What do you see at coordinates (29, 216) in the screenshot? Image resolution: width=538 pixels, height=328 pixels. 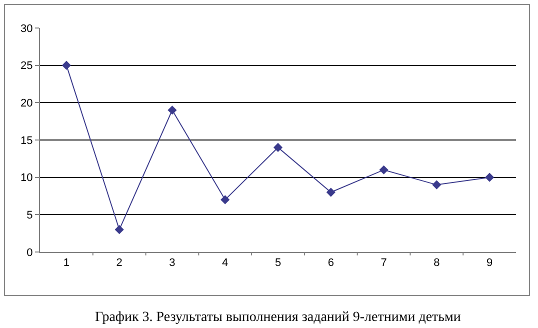 I see `y-tick-label: 5` at bounding box center [29, 216].